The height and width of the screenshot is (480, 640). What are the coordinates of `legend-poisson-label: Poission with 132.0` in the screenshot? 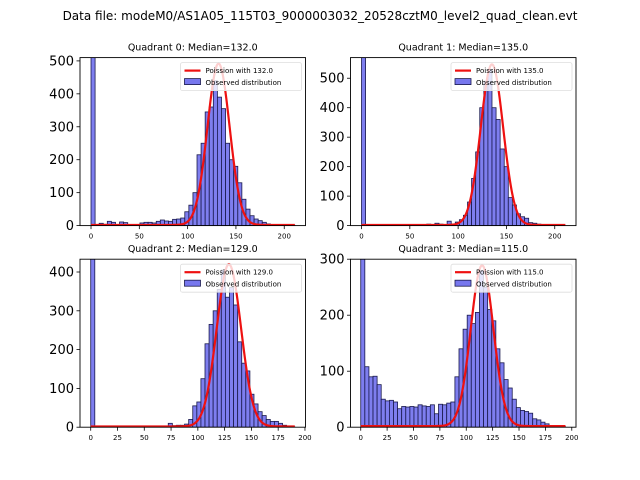 It's located at (240, 71).